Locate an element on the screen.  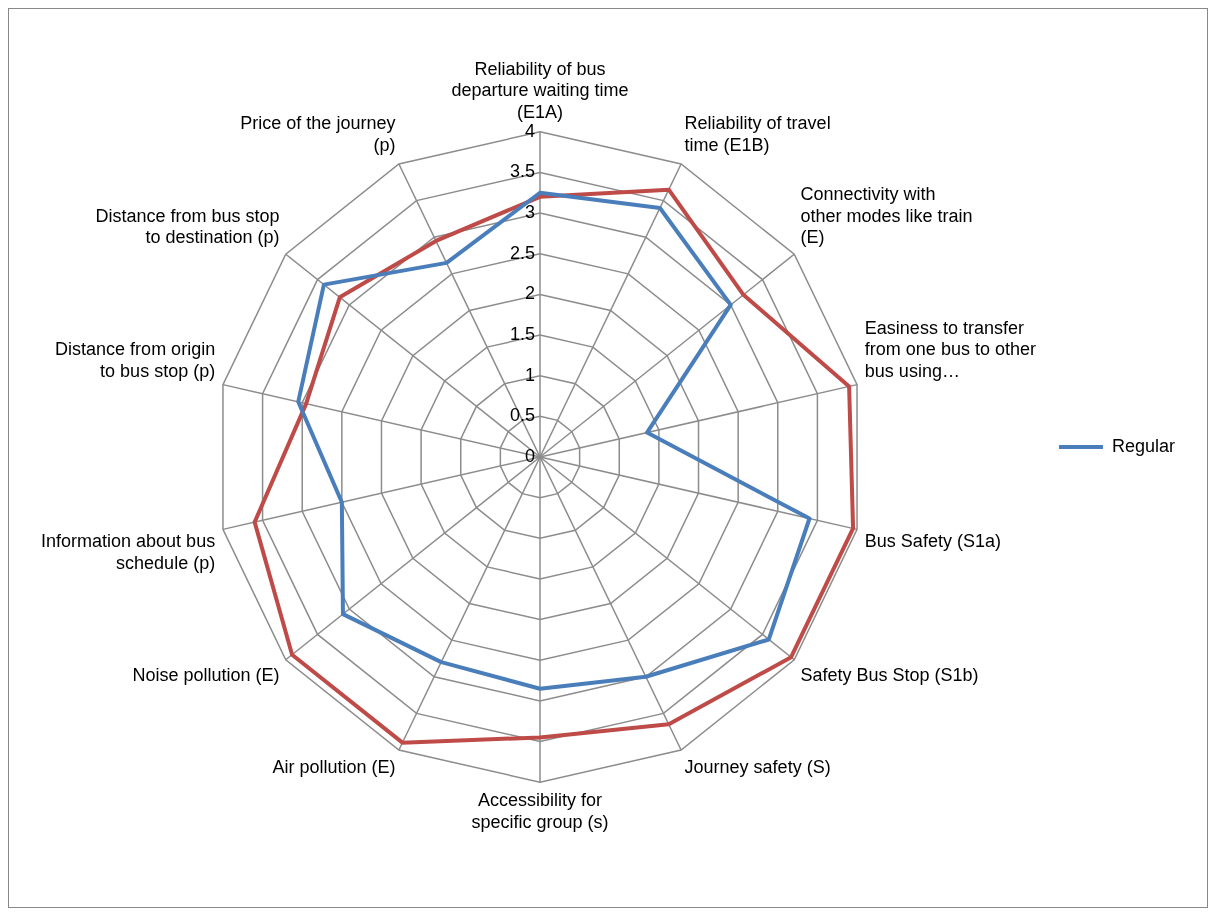
y-tick-label: 2.5 is located at coordinates (522, 252).